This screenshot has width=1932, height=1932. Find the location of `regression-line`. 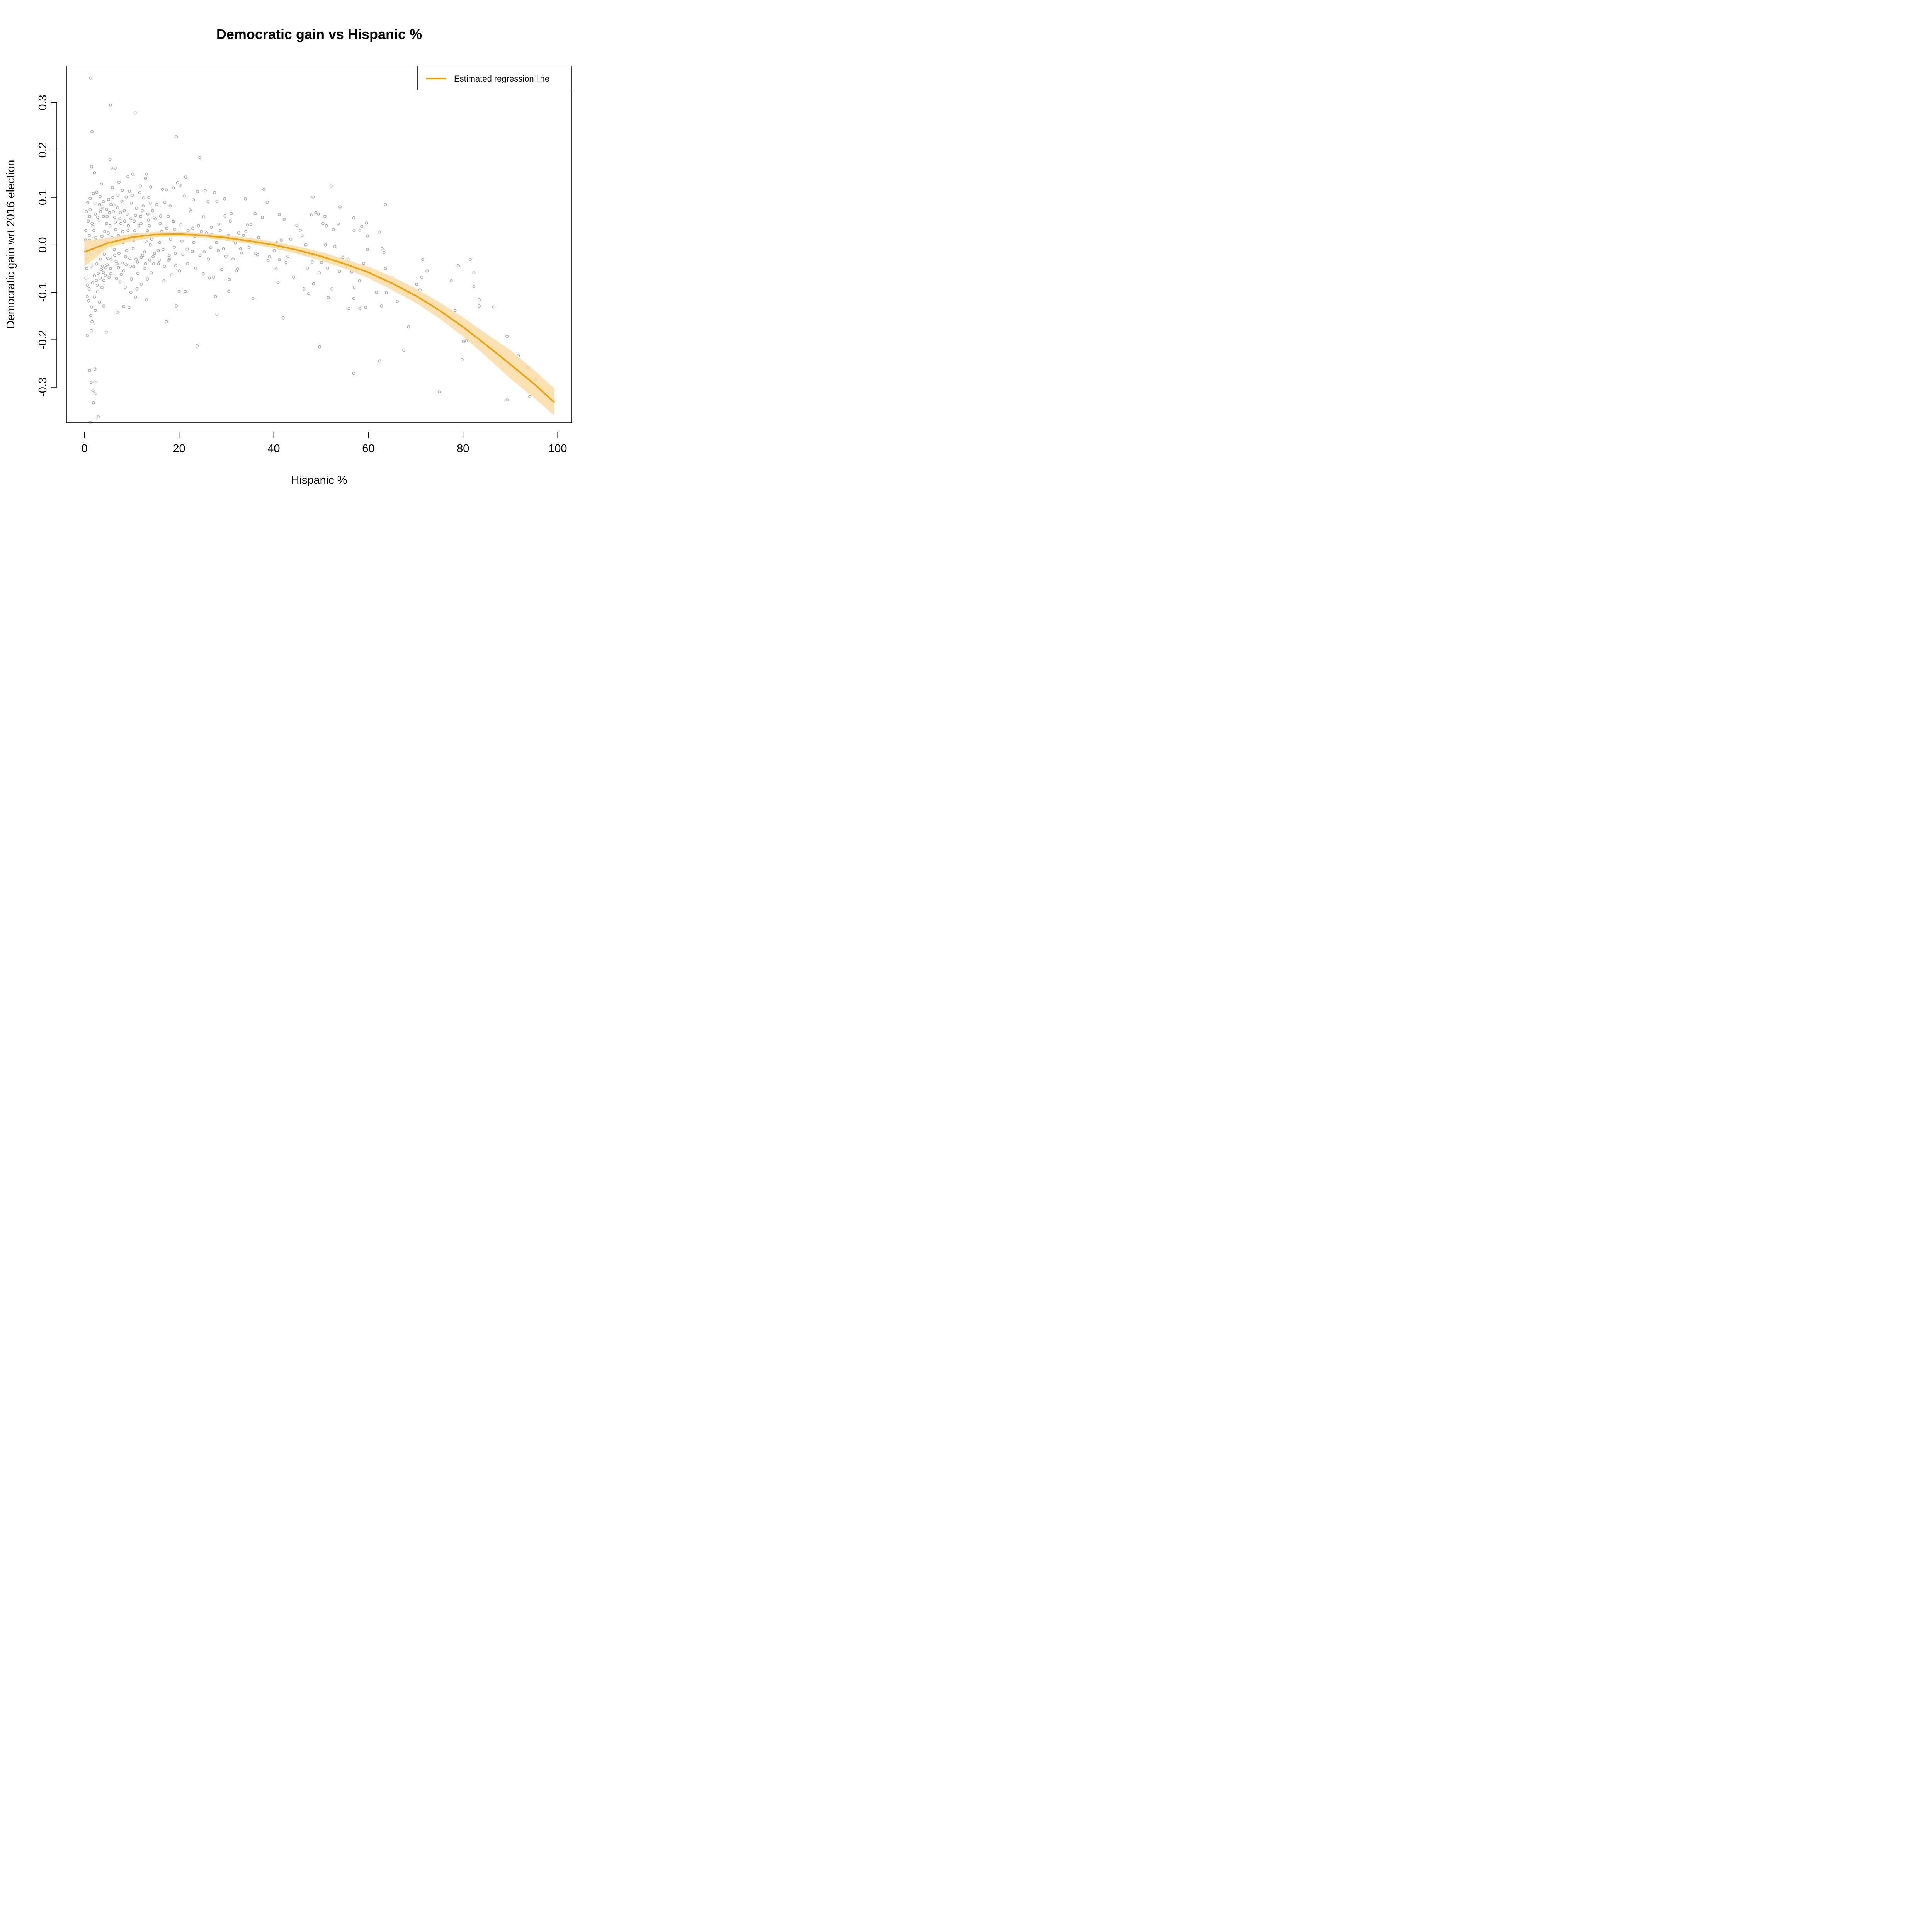

regression-line is located at coordinates (319, 318).